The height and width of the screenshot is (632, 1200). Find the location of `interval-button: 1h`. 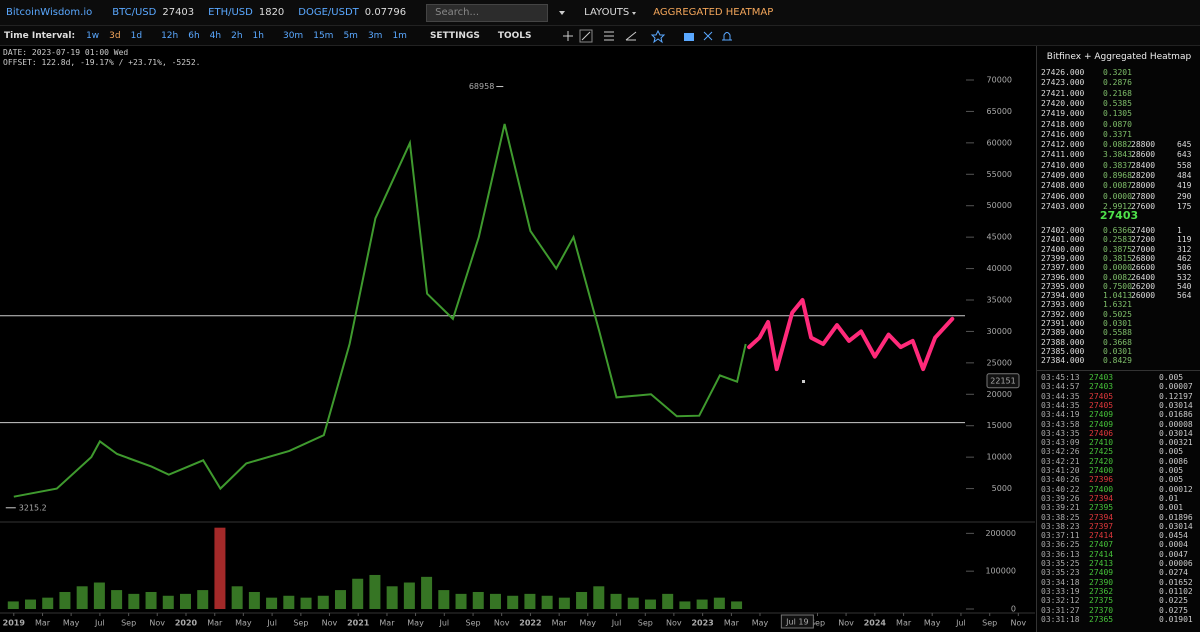

interval-button: 1h is located at coordinates (258, 35).